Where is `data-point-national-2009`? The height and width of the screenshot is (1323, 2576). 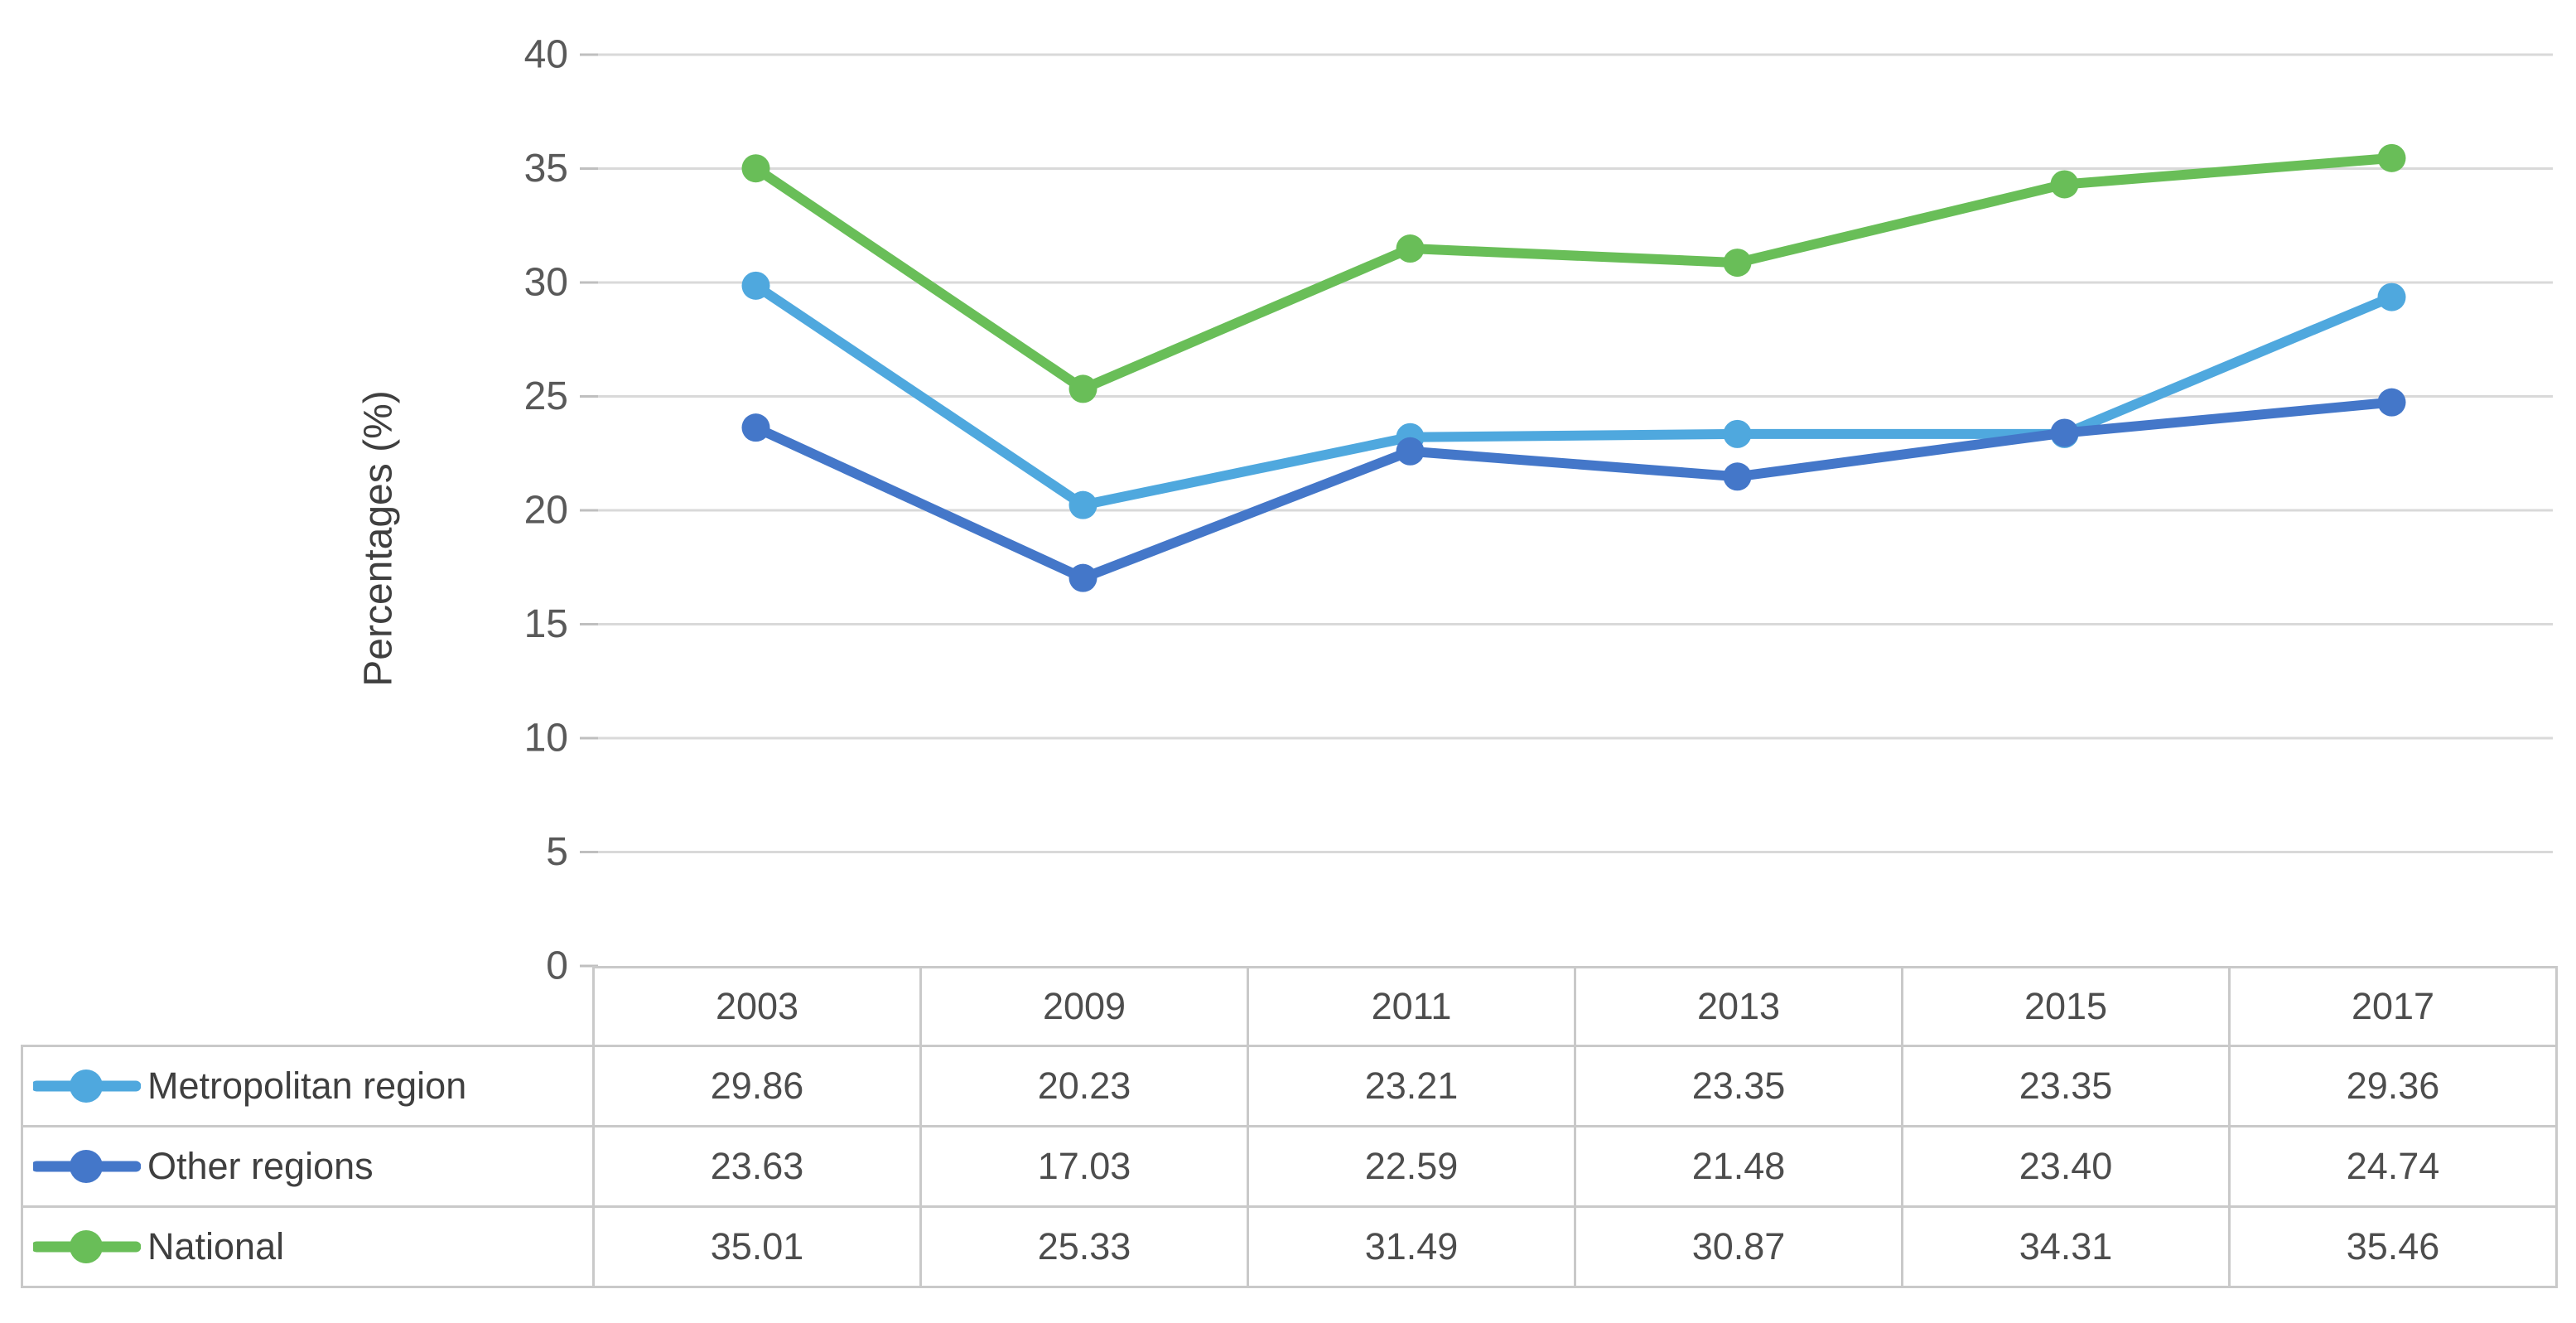 data-point-national-2009 is located at coordinates (1083, 388).